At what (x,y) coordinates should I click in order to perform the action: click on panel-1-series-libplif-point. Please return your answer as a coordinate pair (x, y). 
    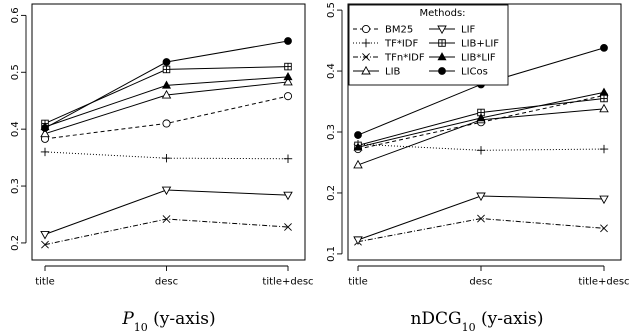
    Looking at the image, I should click on (166, 69).